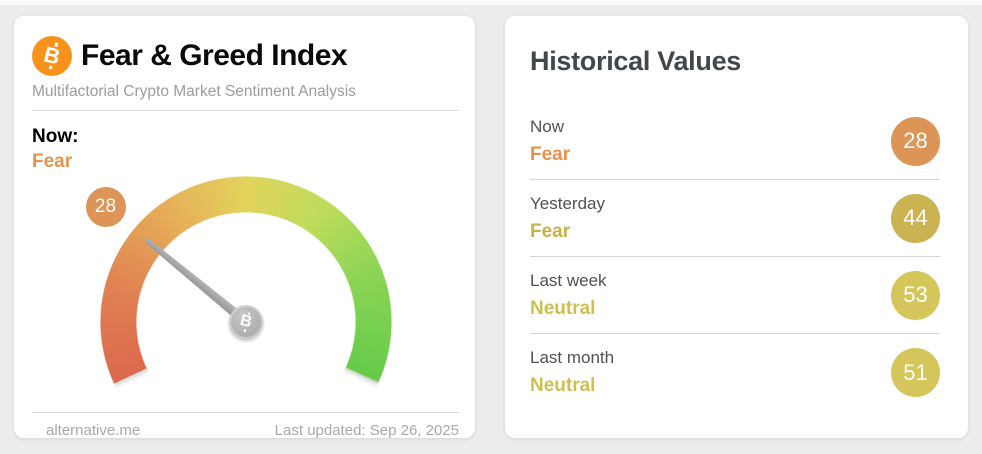  I want to click on row-label: Last month, so click(572, 357).